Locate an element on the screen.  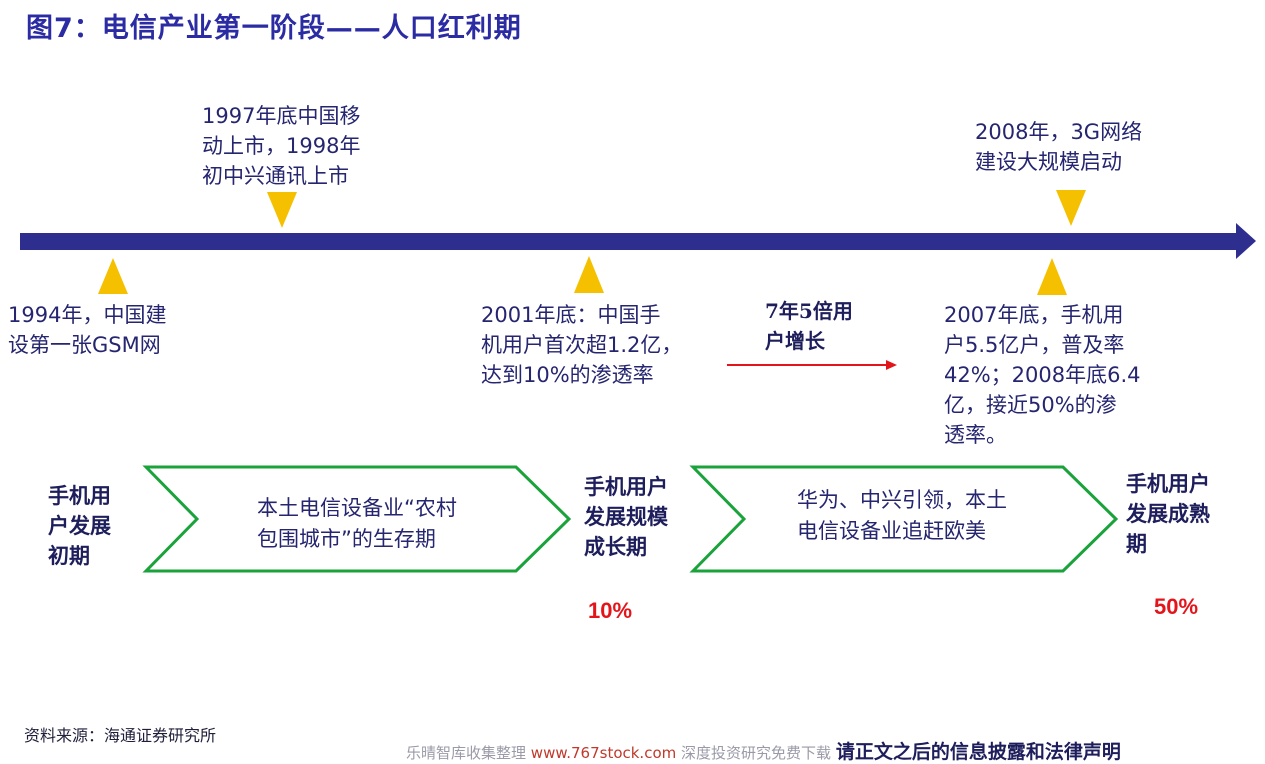
footer-declaration: 请正文之后的信息披露和法律声明 is located at coordinates (978, 752).